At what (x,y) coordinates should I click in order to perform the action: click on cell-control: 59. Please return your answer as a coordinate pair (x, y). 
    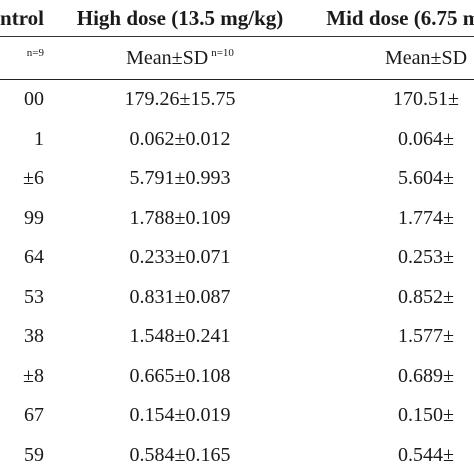
    Looking at the image, I should click on (34, 454).